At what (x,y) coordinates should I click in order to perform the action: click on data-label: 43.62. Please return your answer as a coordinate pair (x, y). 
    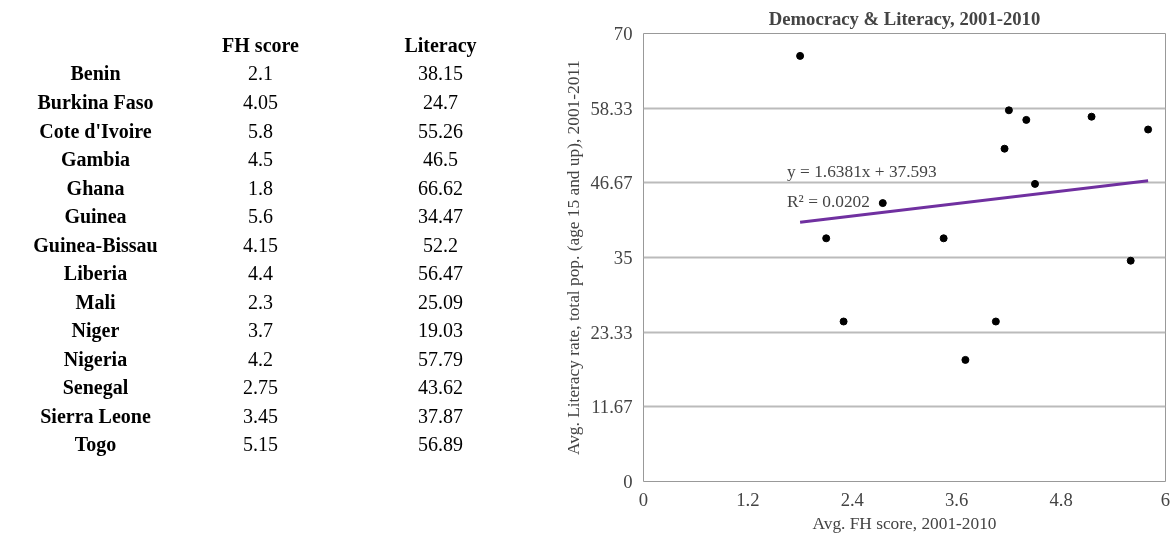
    Looking at the image, I should click on (440, 387).